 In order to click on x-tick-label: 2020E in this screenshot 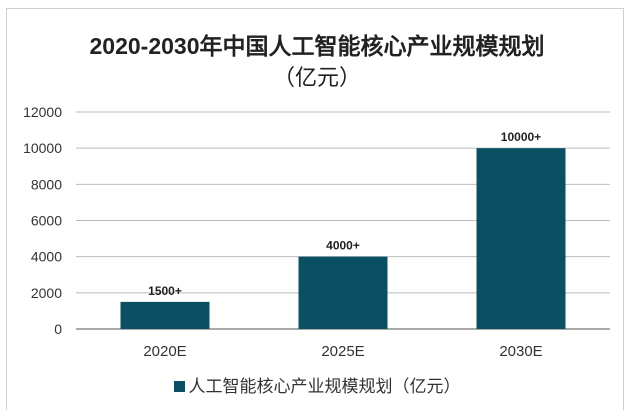, I will do `click(164, 351)`.